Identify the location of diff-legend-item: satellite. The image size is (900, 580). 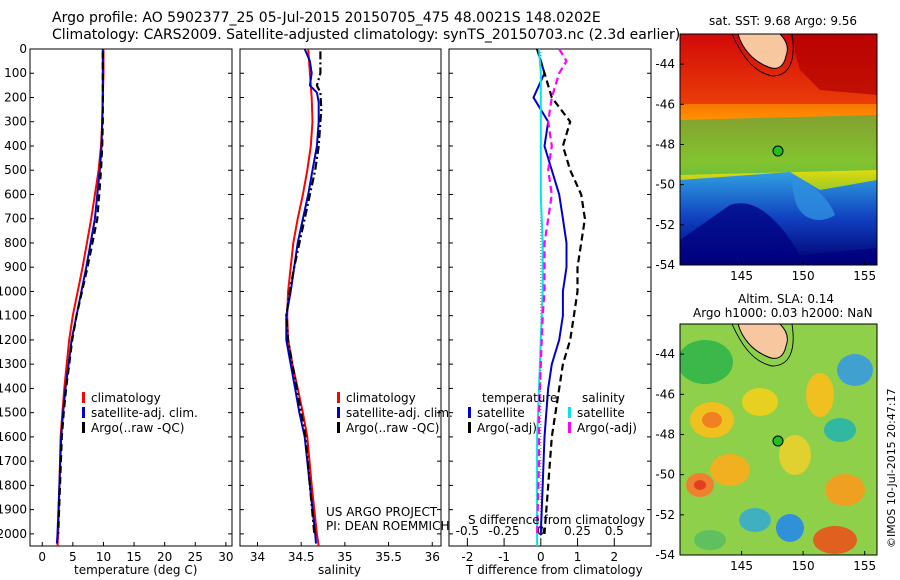
(602, 413).